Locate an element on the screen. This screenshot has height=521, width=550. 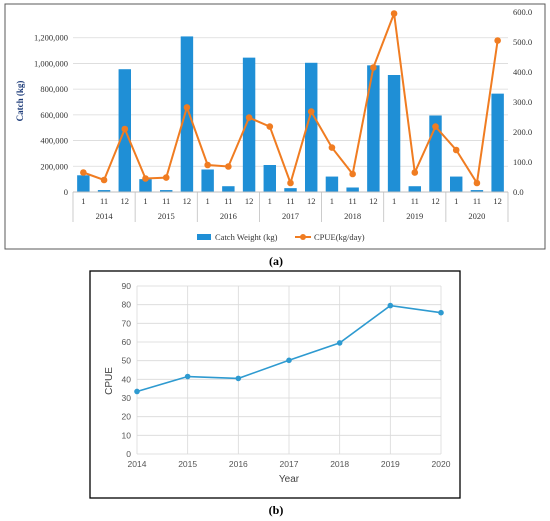
right-tick-label: 300.0 is located at coordinates (522, 102).